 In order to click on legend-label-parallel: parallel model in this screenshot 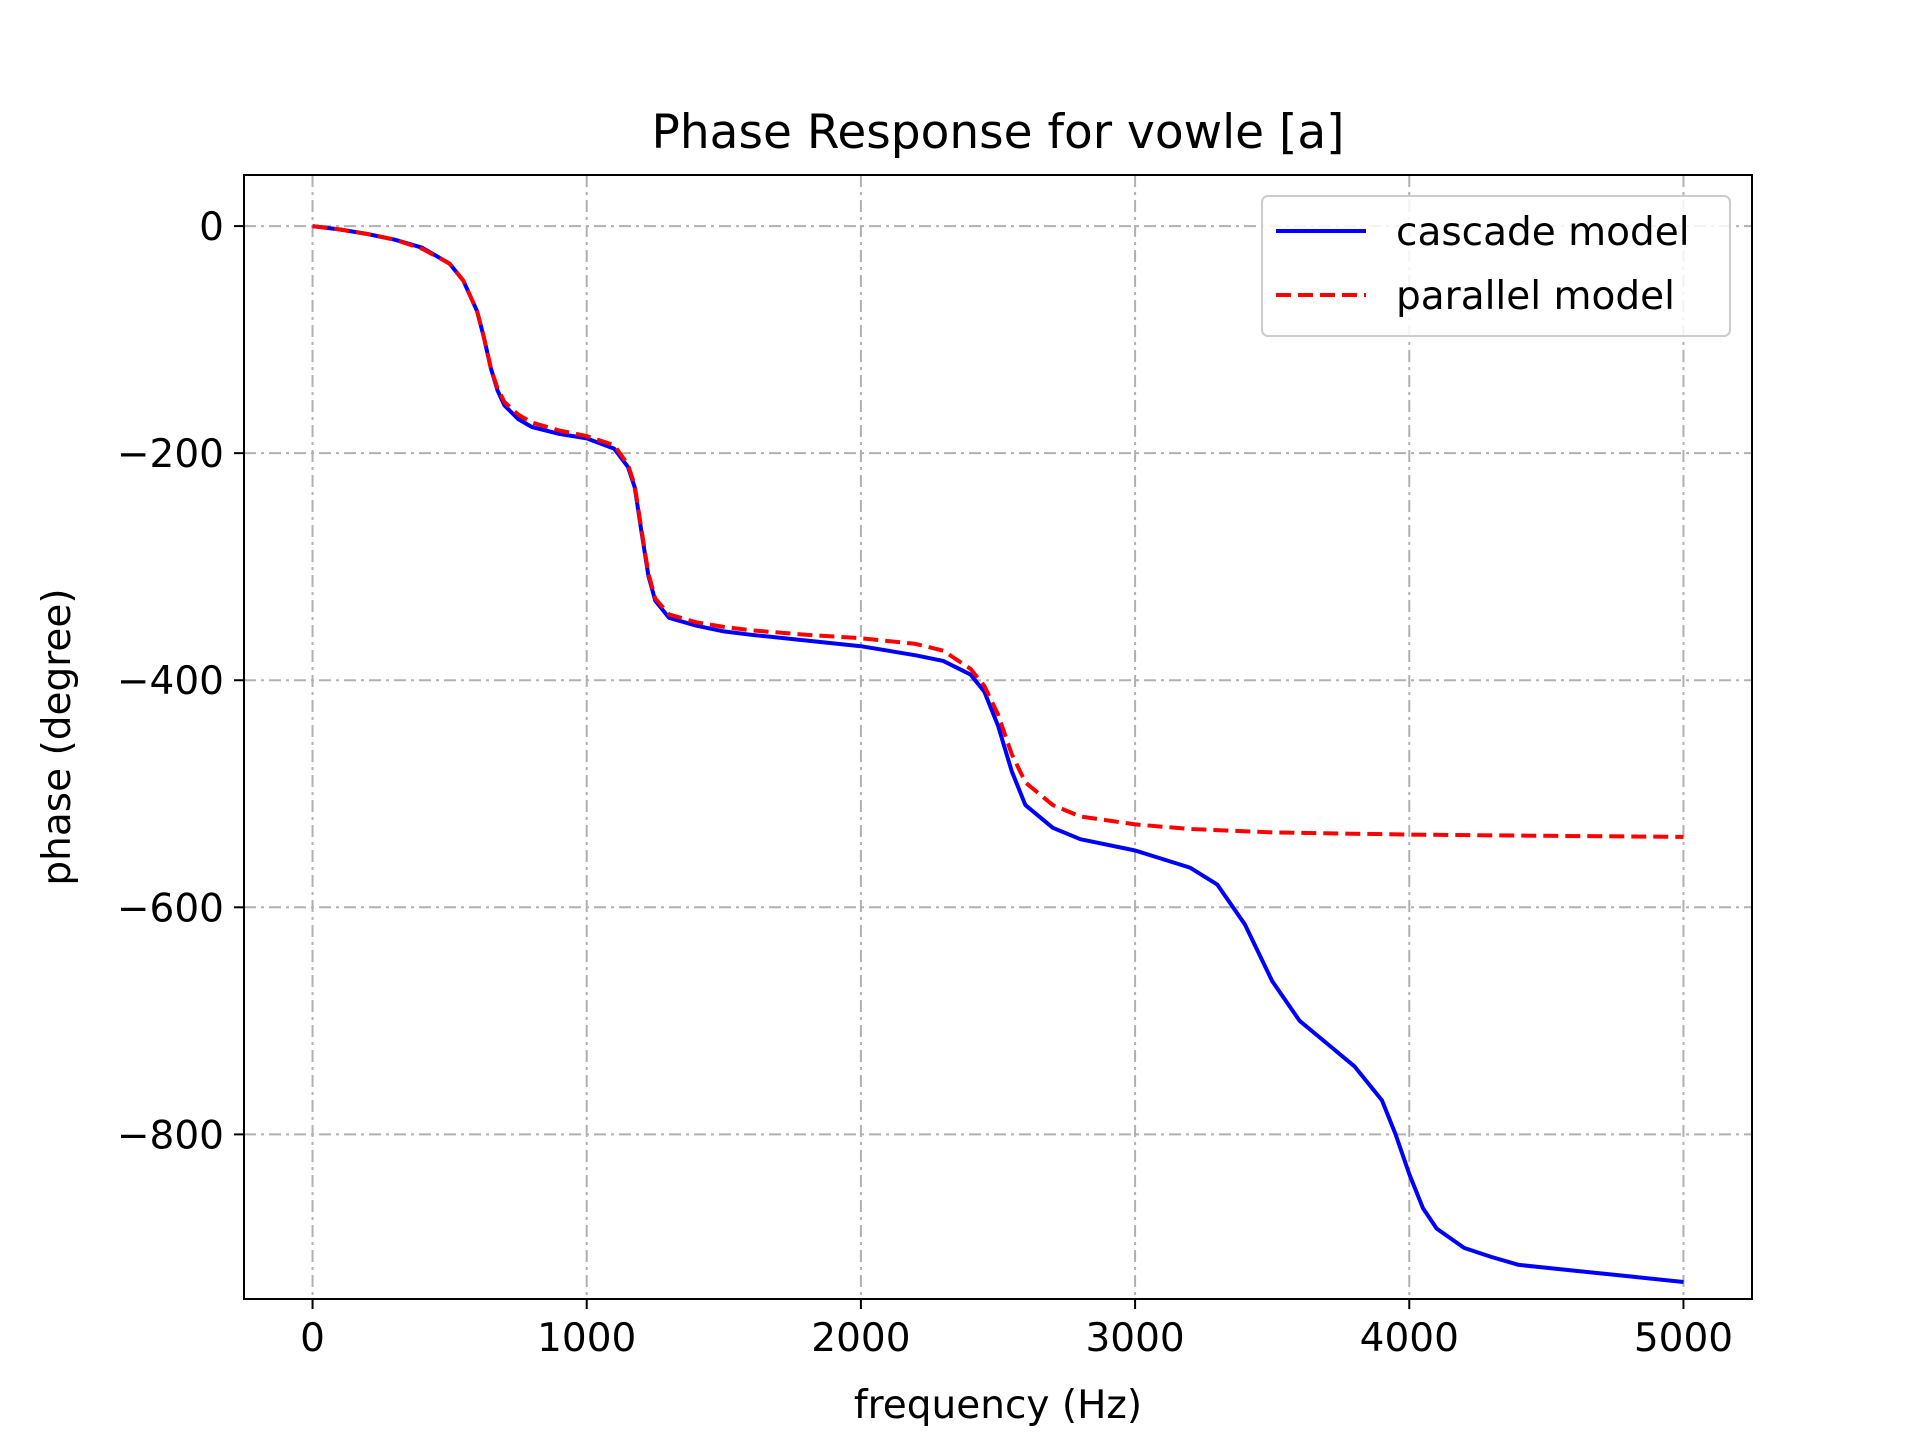, I will do `click(1535, 296)`.